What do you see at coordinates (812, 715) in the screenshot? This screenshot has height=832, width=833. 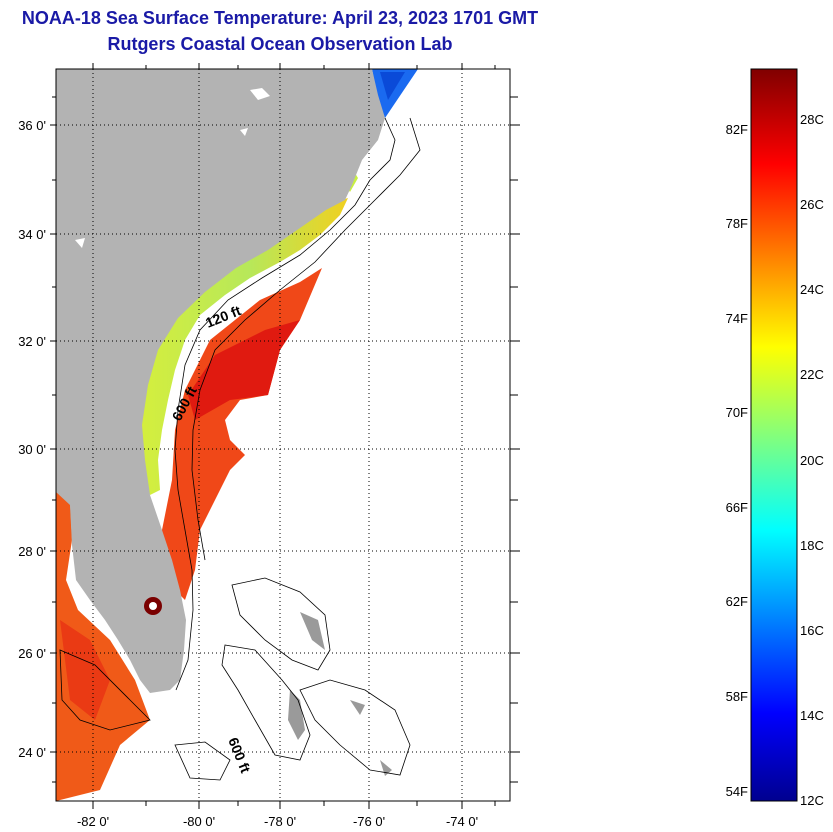 I see `colorbar-celsius-label: 14C` at bounding box center [812, 715].